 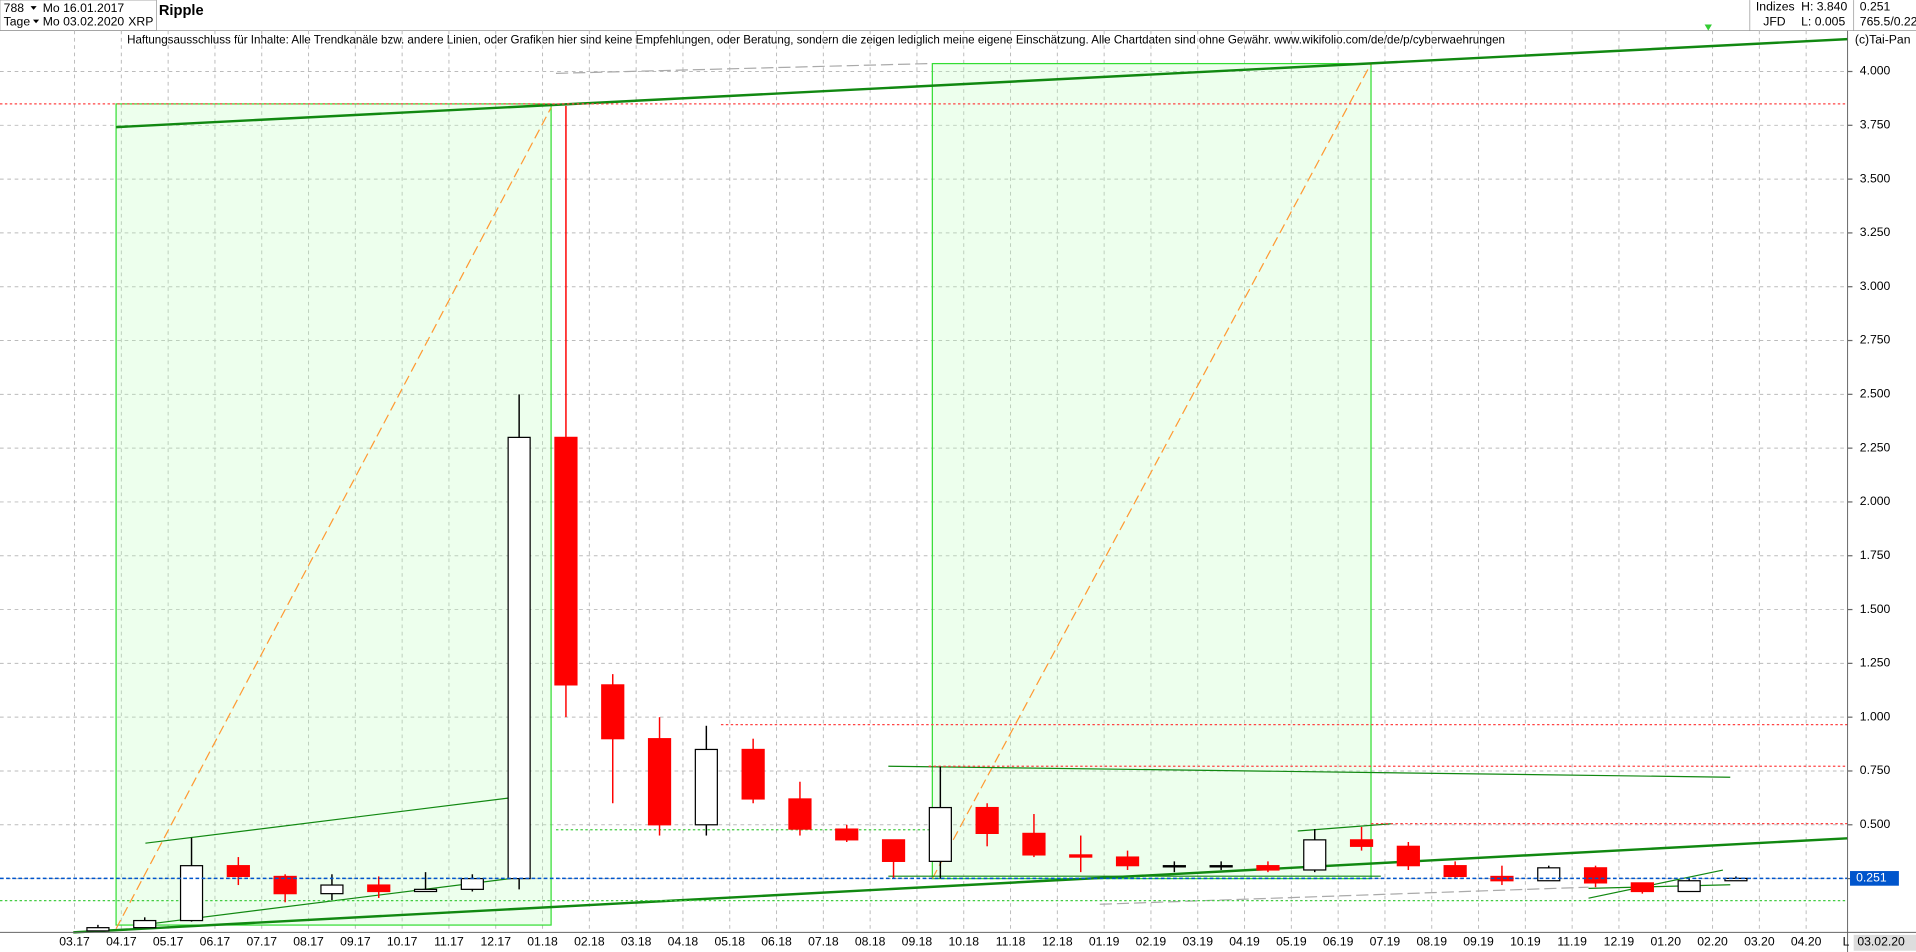 I want to click on x-tick-label: 06.17, so click(x=215, y=941).